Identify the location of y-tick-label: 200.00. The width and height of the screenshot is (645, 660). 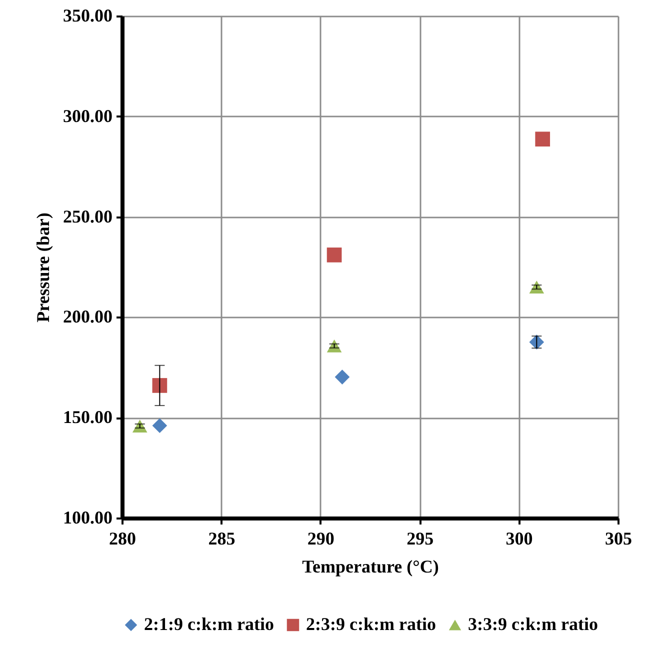
(87, 316).